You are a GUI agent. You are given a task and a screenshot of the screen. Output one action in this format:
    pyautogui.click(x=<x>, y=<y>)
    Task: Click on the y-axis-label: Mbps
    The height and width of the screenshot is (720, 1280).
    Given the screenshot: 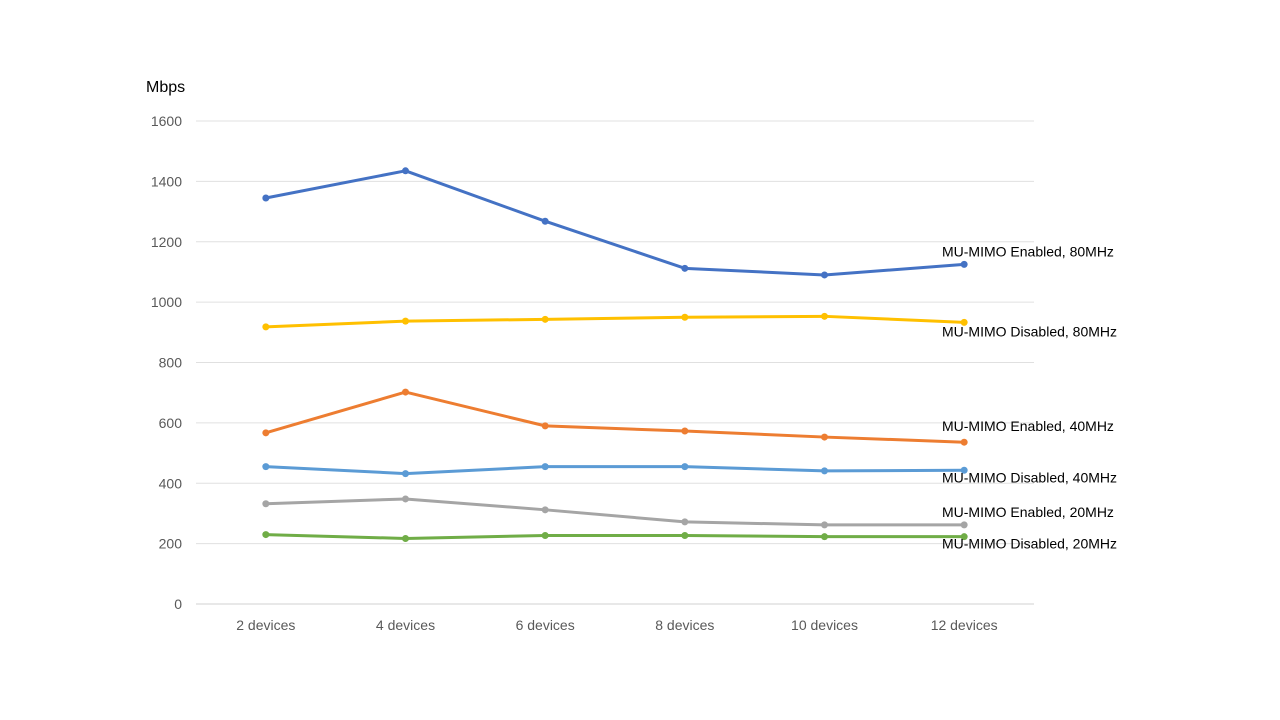 What is the action you would take?
    pyautogui.click(x=165, y=87)
    